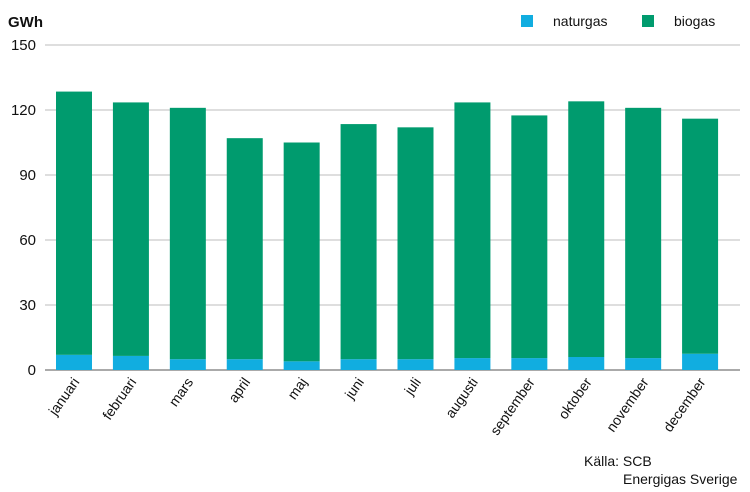 The image size is (750, 492). What do you see at coordinates (301, 252) in the screenshot?
I see `bar-biogas-maj` at bounding box center [301, 252].